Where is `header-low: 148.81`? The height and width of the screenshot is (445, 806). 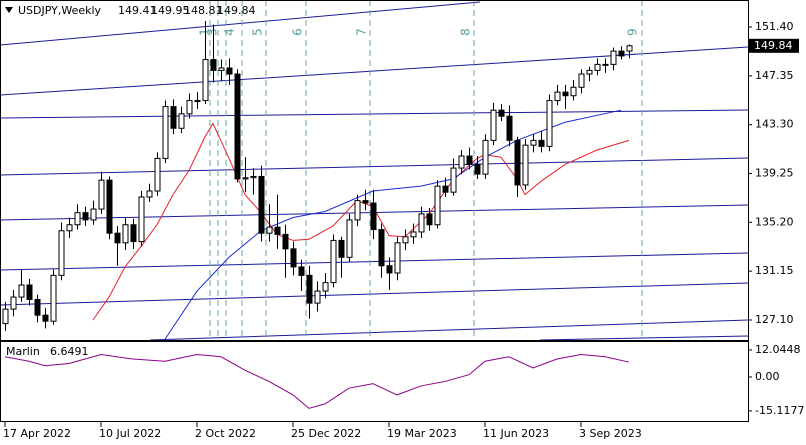 header-low: 148.81 is located at coordinates (203, 10).